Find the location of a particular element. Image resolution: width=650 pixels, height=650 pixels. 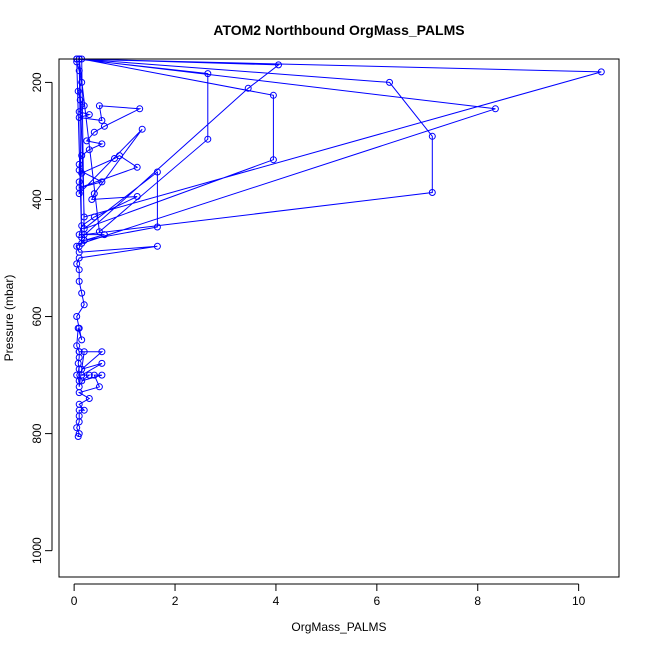

x-axis: 0 2 4 6 8 10 is located at coordinates (328, 595).